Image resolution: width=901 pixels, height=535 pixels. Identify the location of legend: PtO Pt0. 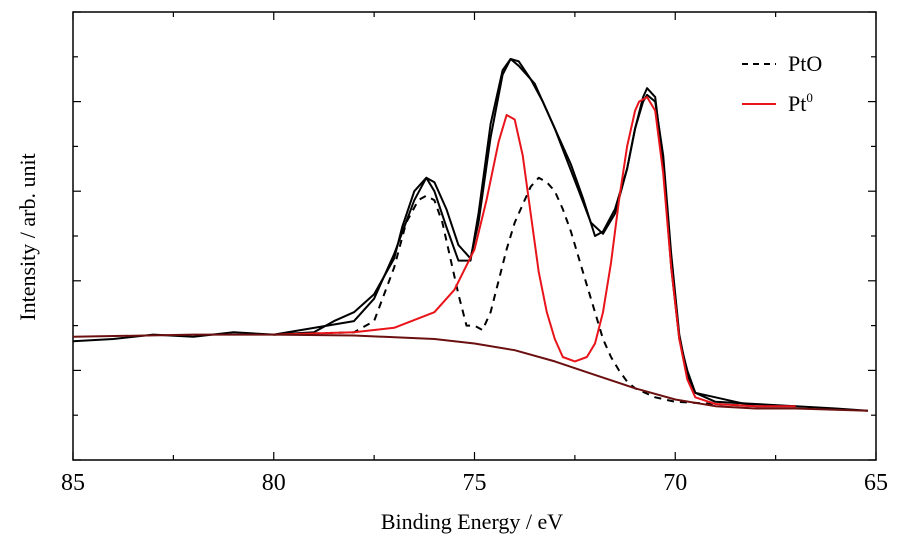
(782, 83).